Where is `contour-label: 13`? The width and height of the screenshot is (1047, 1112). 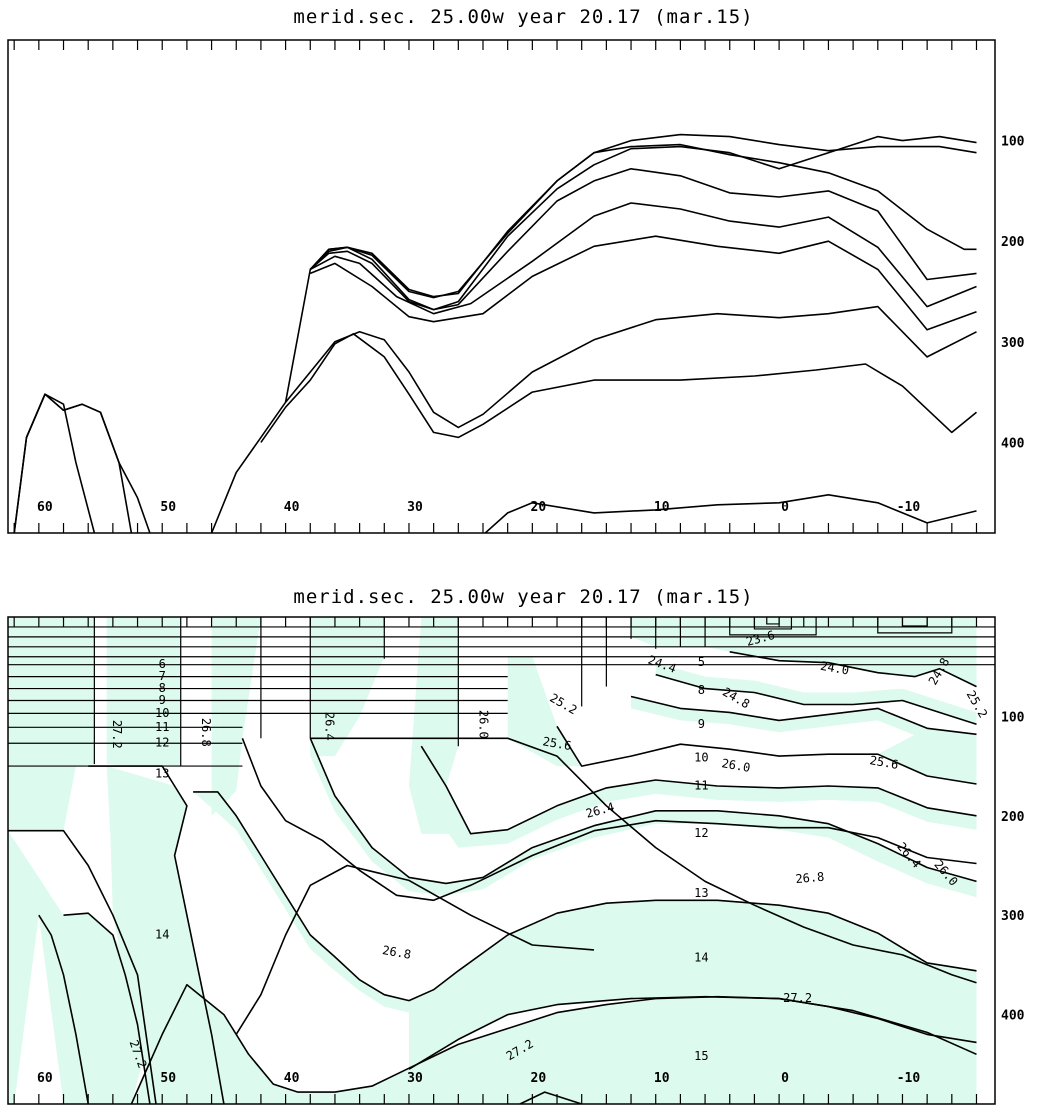
contour-label: 13 is located at coordinates (162, 774).